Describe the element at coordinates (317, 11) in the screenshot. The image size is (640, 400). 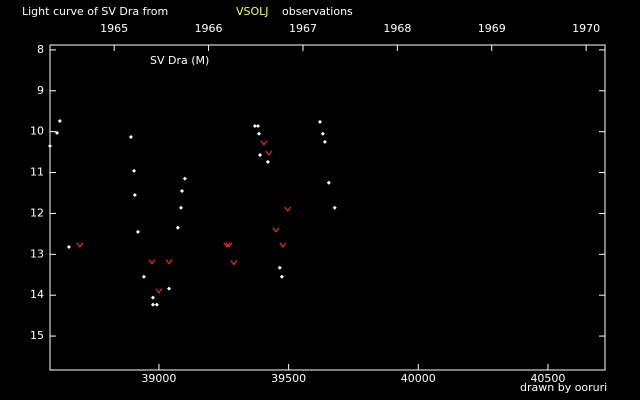
I see `title-part: observations` at that location.